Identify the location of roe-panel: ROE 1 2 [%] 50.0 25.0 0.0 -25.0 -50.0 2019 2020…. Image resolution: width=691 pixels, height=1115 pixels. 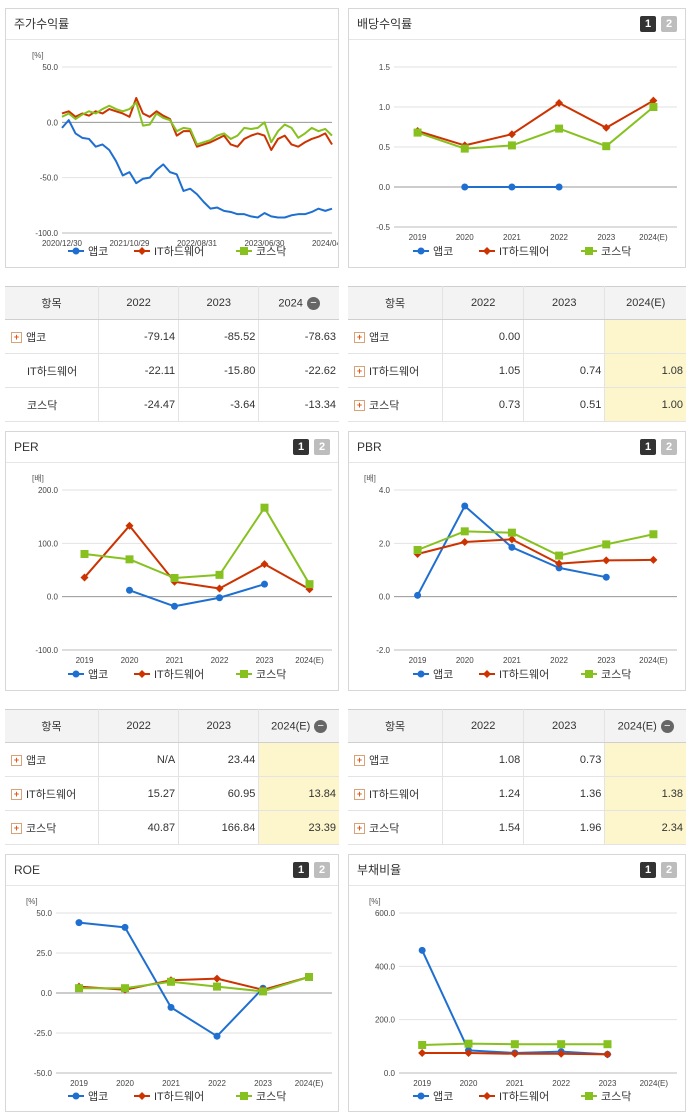
(172, 983).